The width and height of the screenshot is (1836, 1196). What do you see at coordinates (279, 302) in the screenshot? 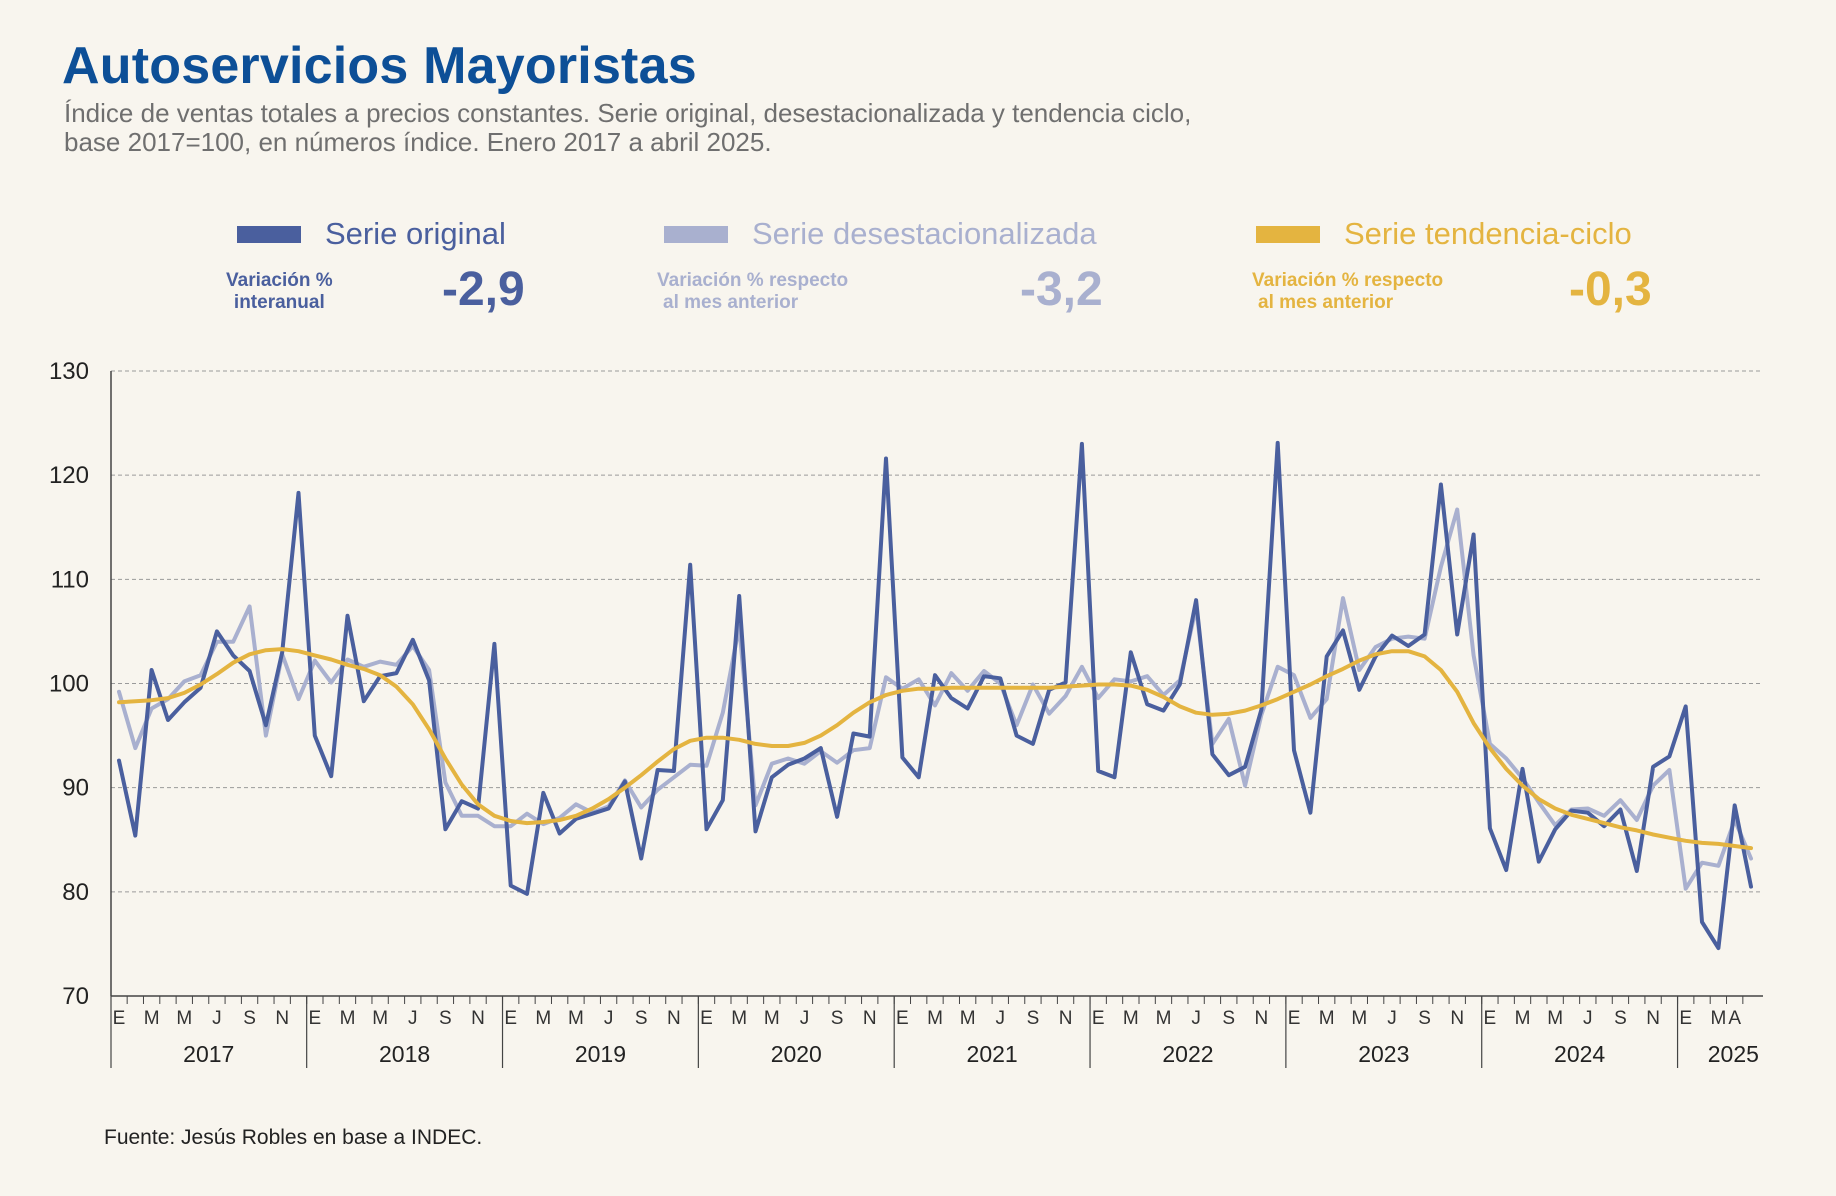
I see `variation-label-original-line2: interanual` at bounding box center [279, 302].